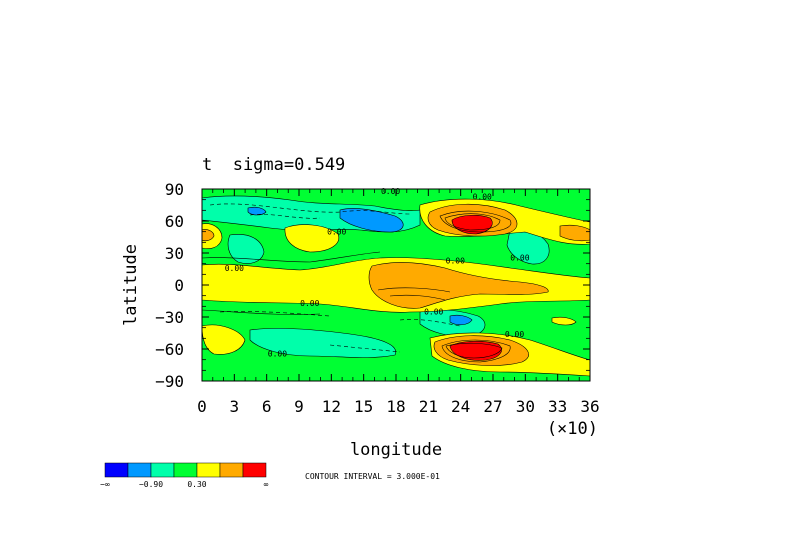 Image resolution: width=789 pixels, height=558 pixels. I want to click on x-tick-label: 24, so click(460, 406).